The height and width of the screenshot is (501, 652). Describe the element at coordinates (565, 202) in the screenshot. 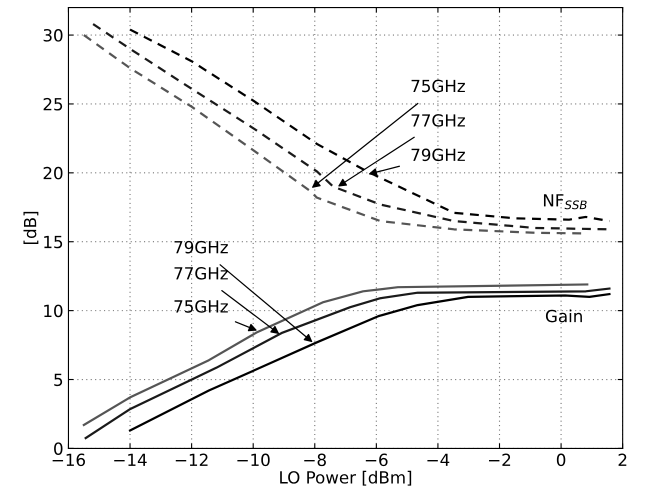

I see `annotation: NF$_{SSB}$` at that location.